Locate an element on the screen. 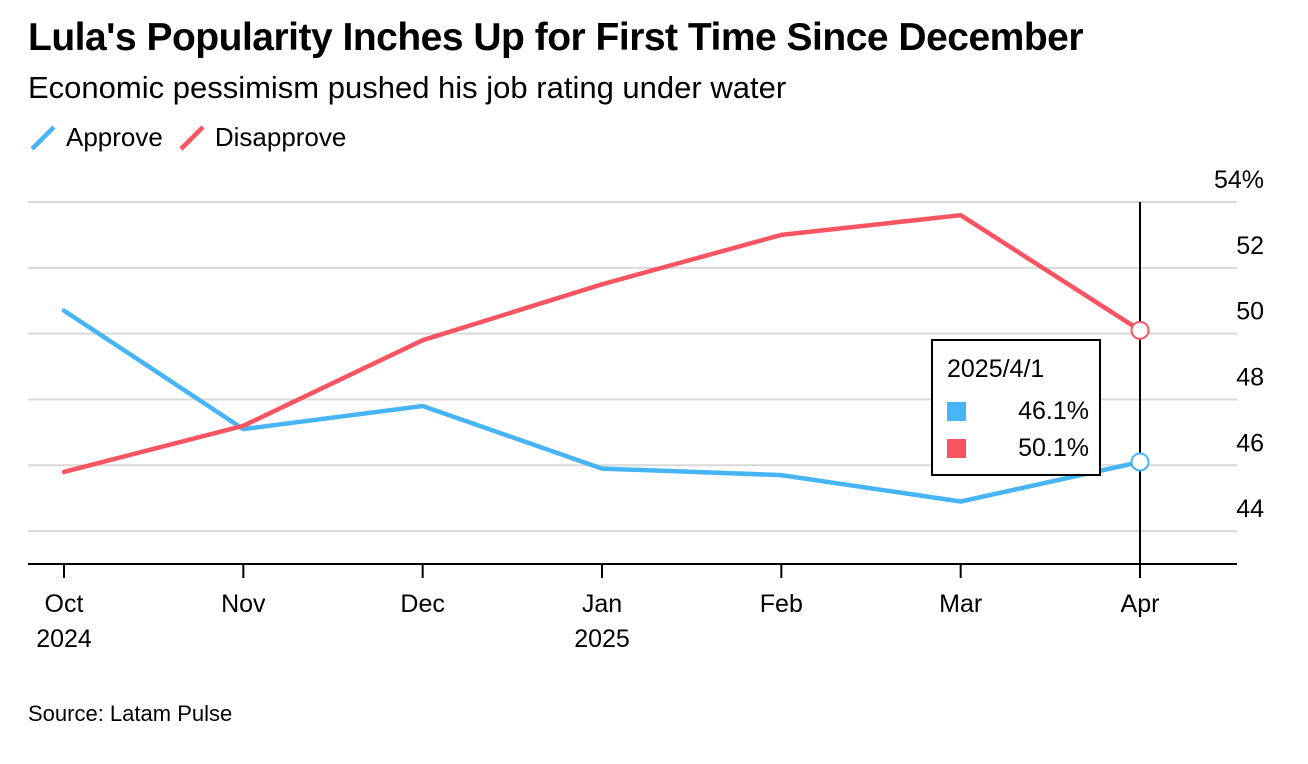  legend-item-disapprove: Disapprove is located at coordinates (262, 137).